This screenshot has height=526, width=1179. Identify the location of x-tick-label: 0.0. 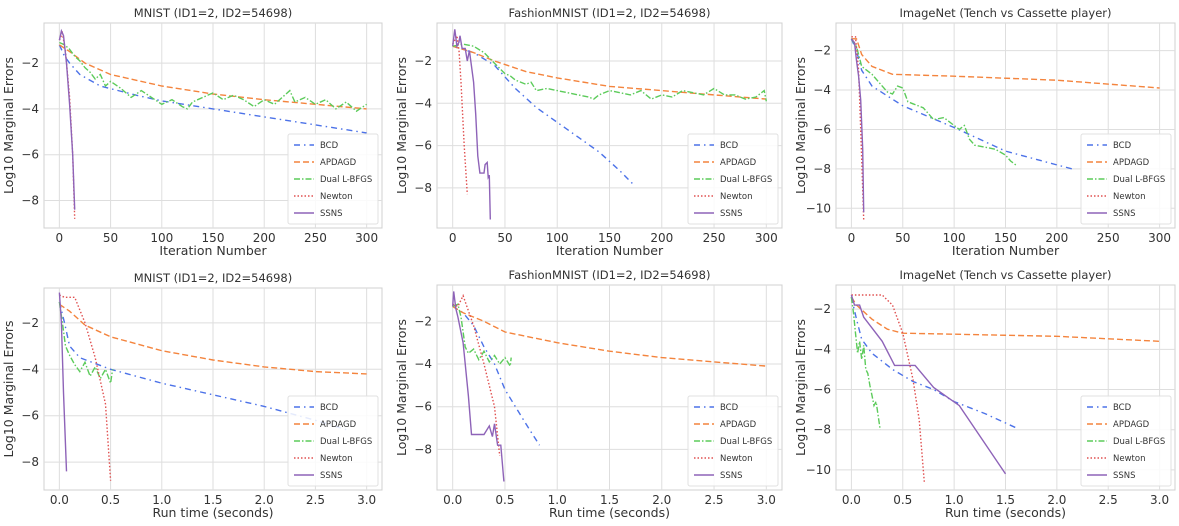
(851, 500).